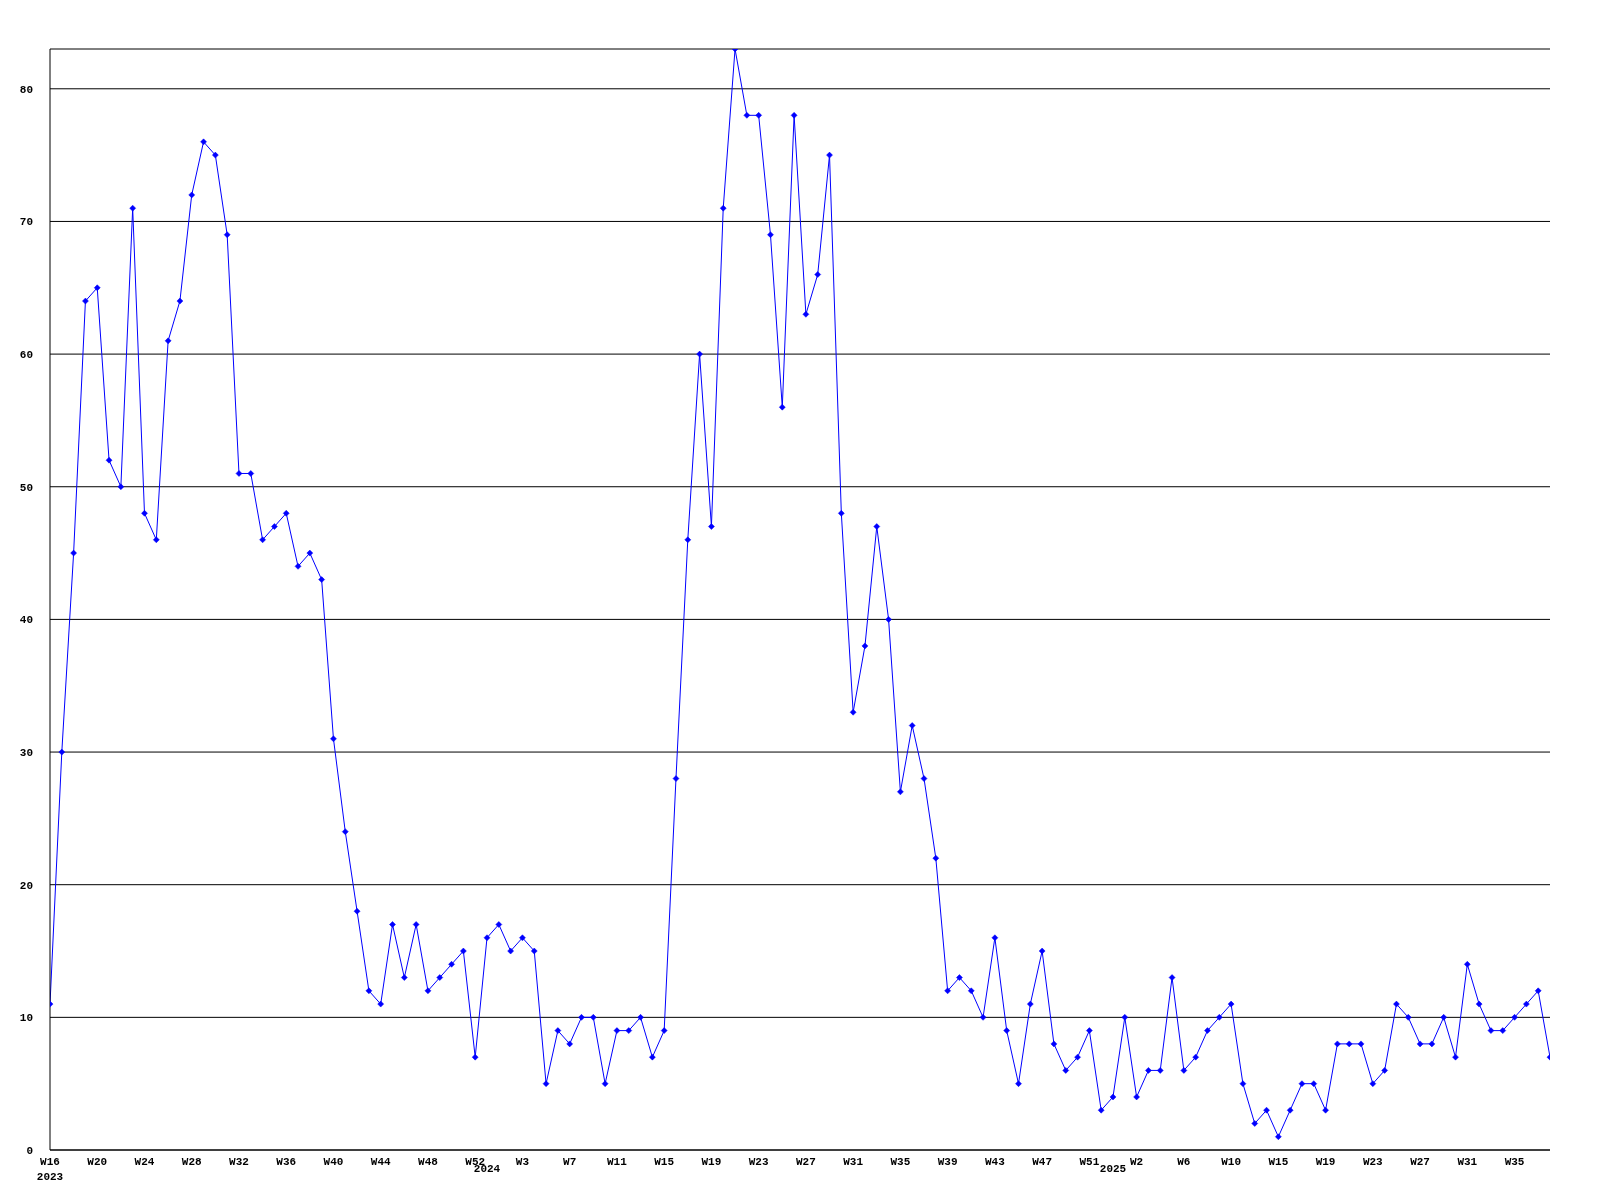 The width and height of the screenshot is (1600, 1200). Describe the element at coordinates (144, 1161) in the screenshot. I see `x-tick-label: W24` at that location.